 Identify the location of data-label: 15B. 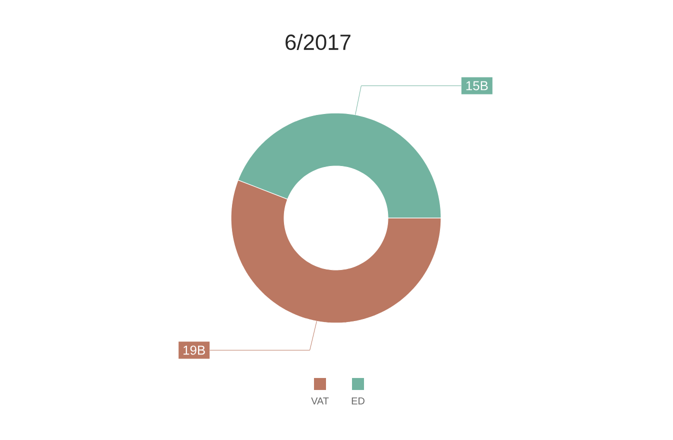
(477, 85).